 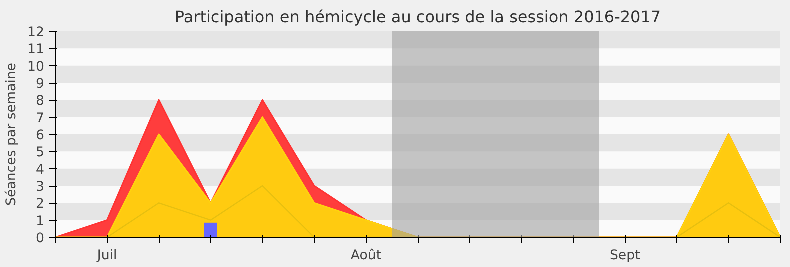 What do you see at coordinates (366, 256) in the screenshot?
I see `x-tick-label: Août` at bounding box center [366, 256].